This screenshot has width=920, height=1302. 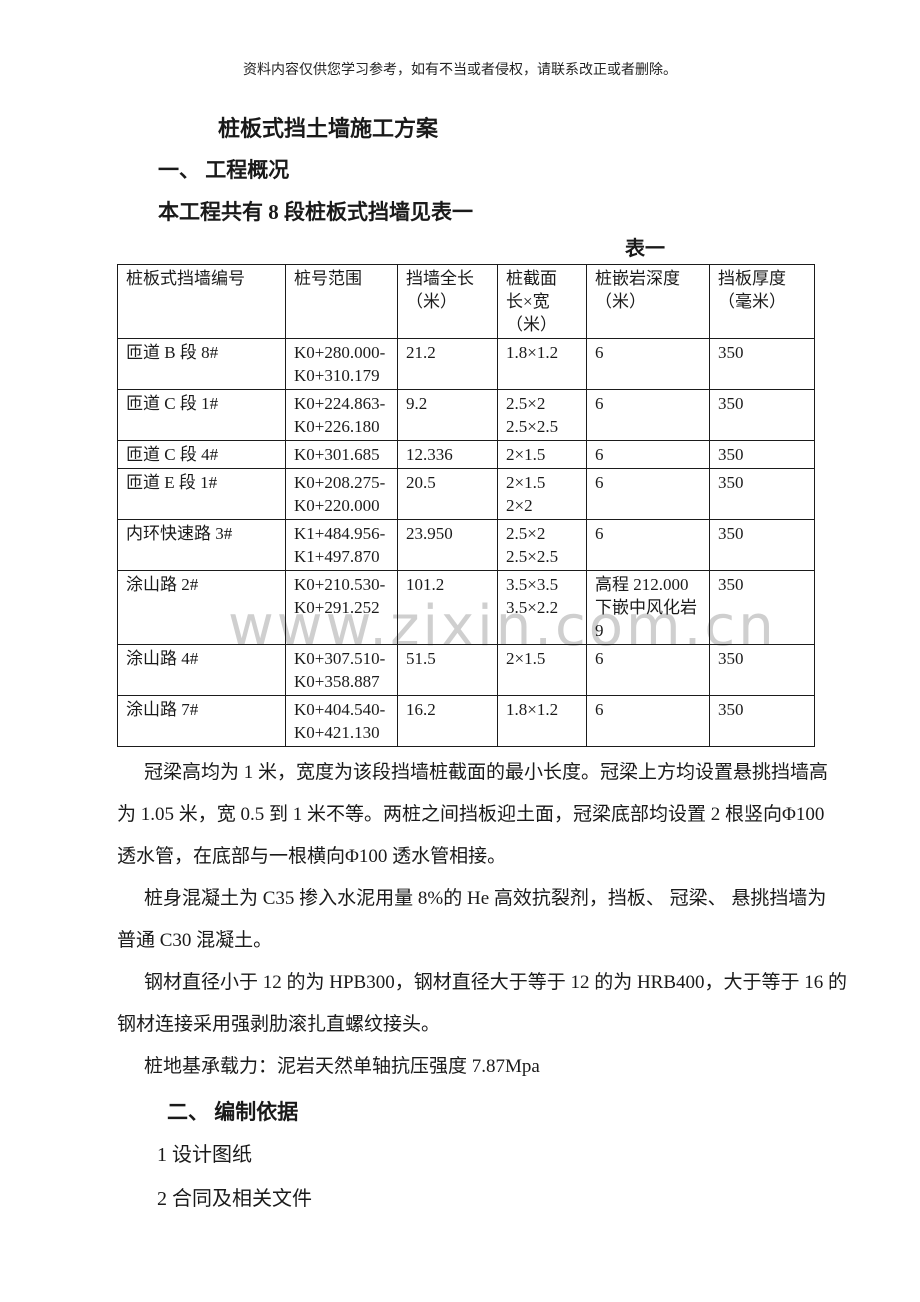 I want to click on doc-title: 桩板式挡土墙施工方案, so click(x=328, y=128).